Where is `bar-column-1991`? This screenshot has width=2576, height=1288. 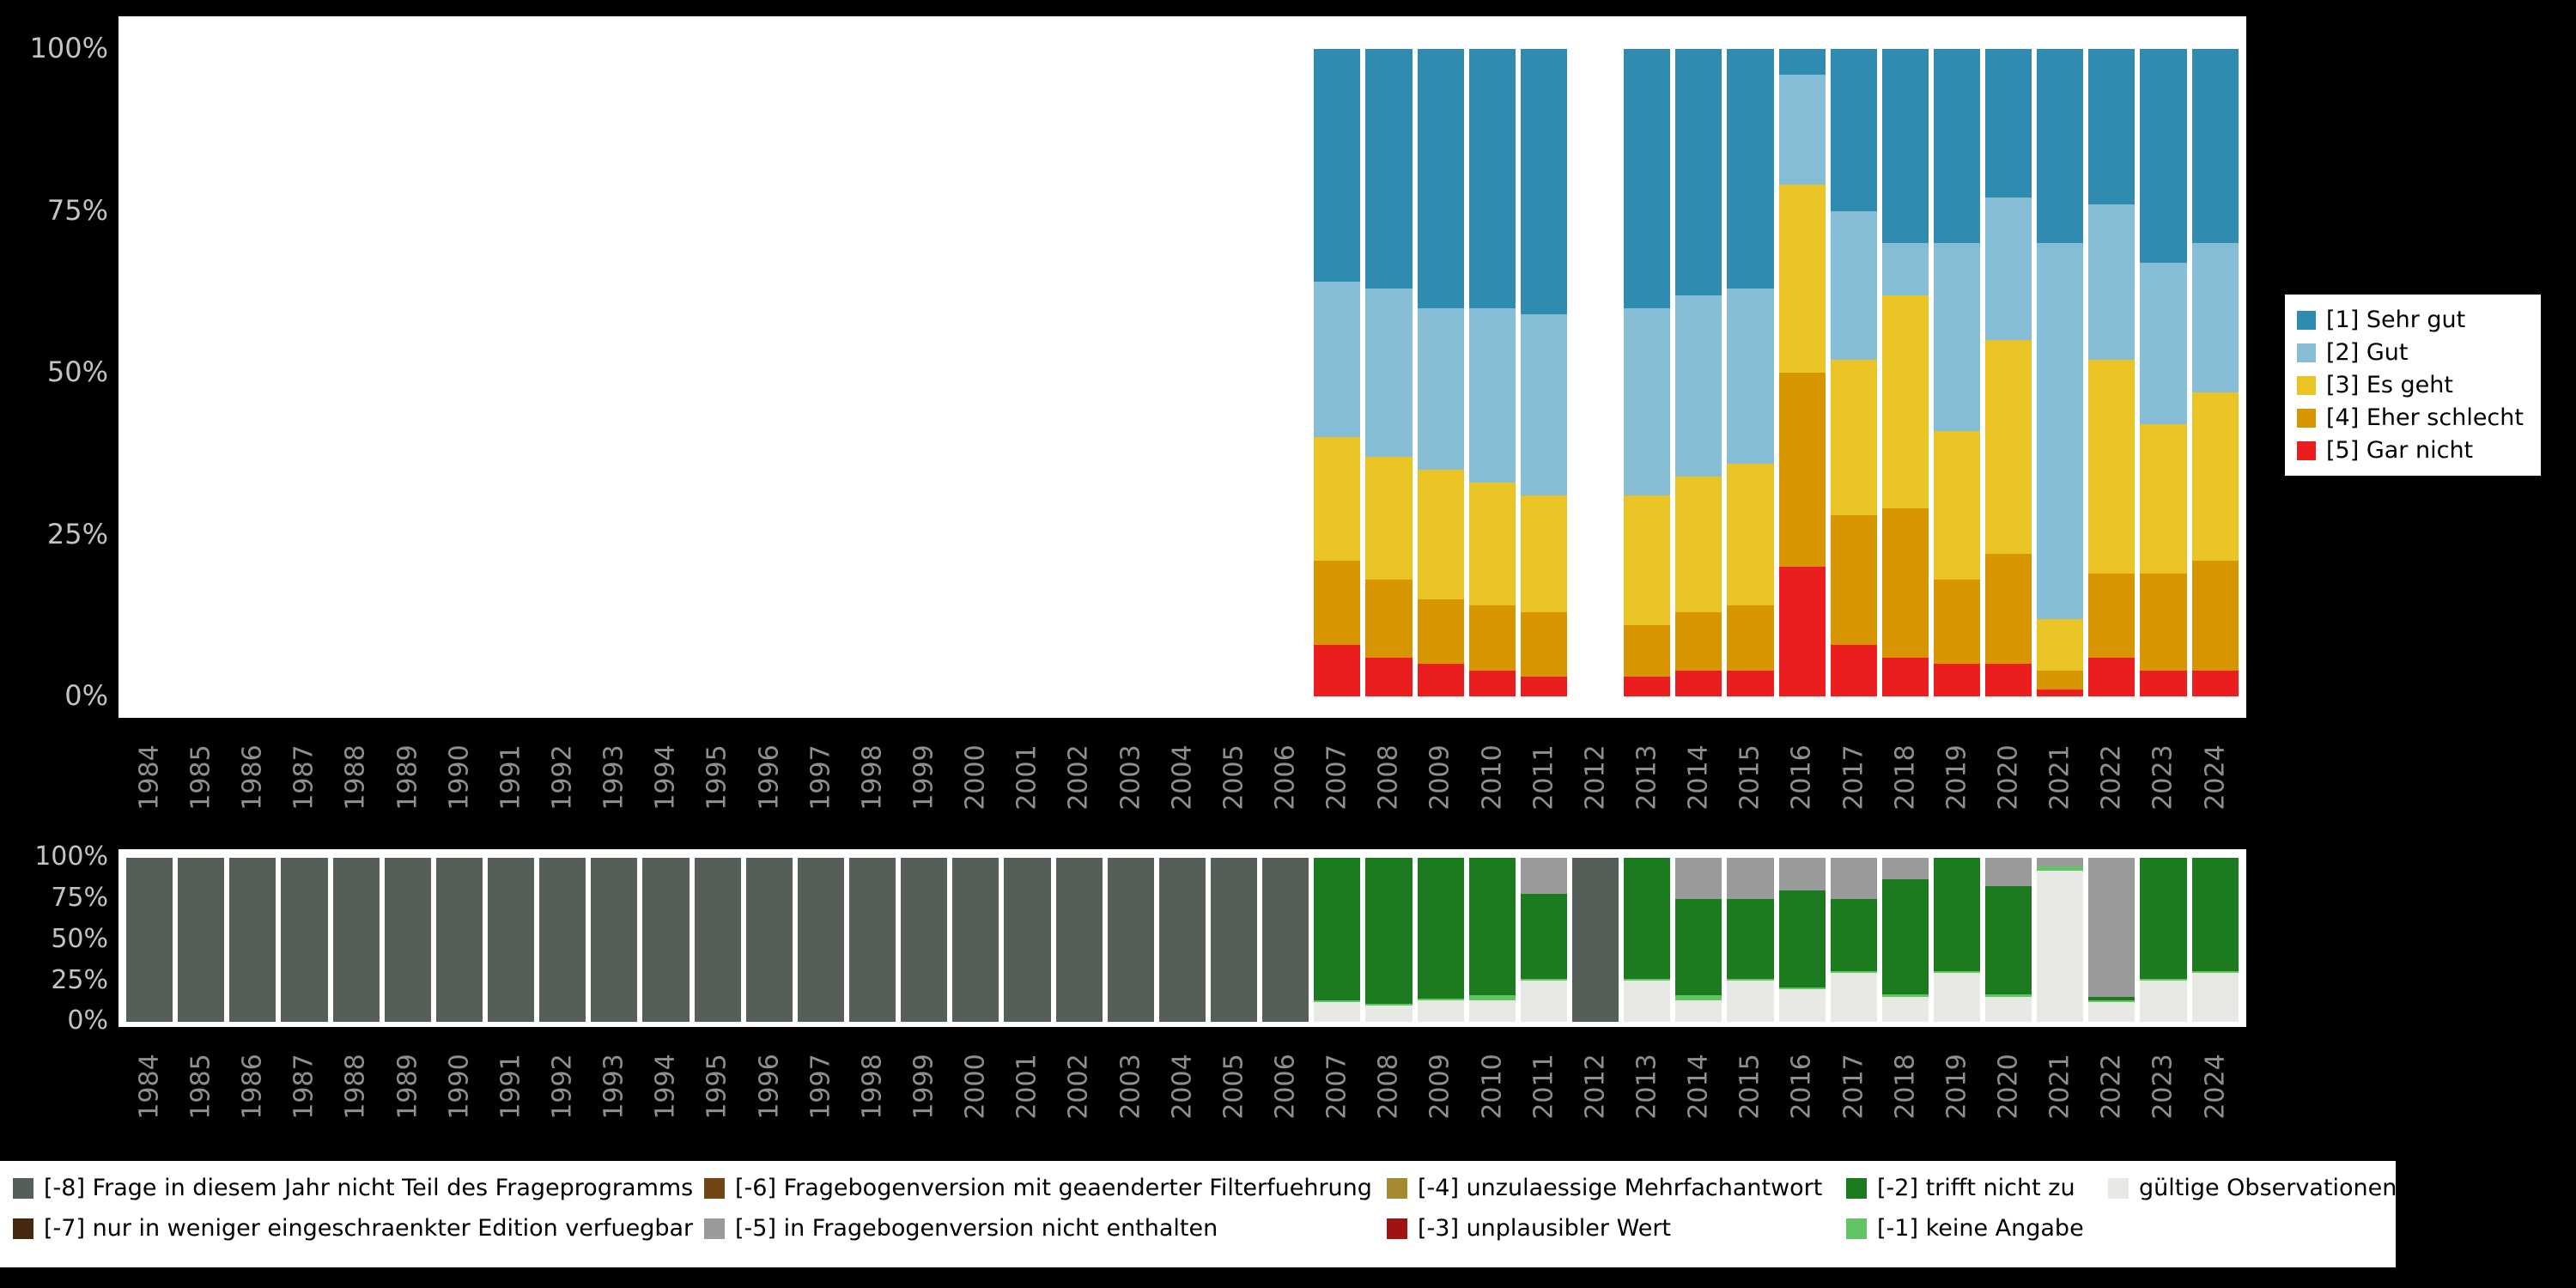
bar-column-1991 is located at coordinates (511, 372).